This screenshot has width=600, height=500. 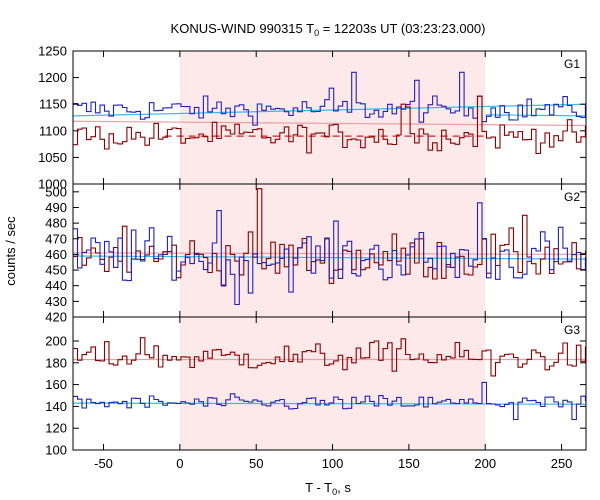 I want to click on y-tick-label-G1: 1250, so click(x=52, y=51).